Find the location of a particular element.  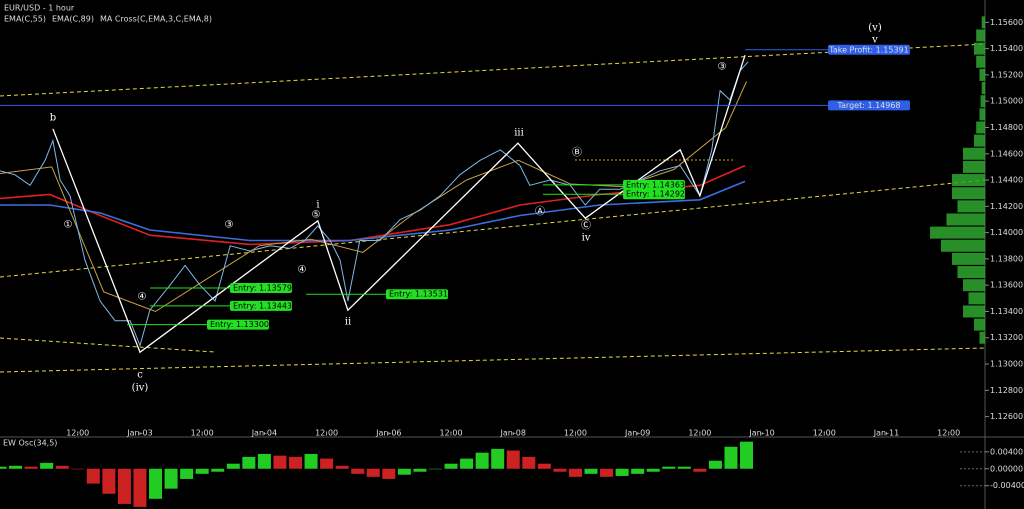

y-tick-label: 1.12600 is located at coordinates (1006, 416).